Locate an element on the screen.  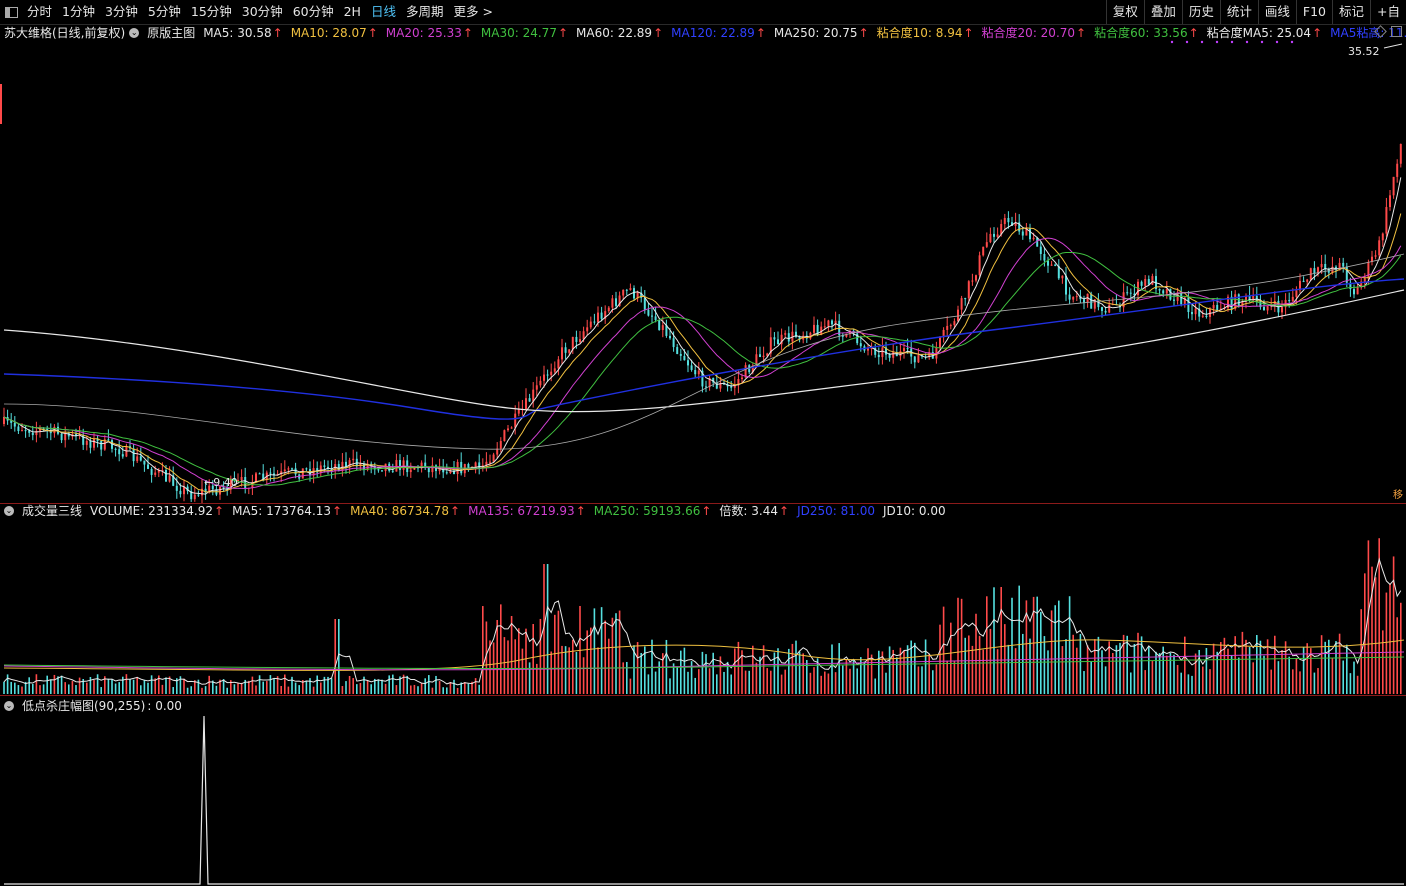
bottom-indicator-value: : 0.00 is located at coordinates (164, 706).